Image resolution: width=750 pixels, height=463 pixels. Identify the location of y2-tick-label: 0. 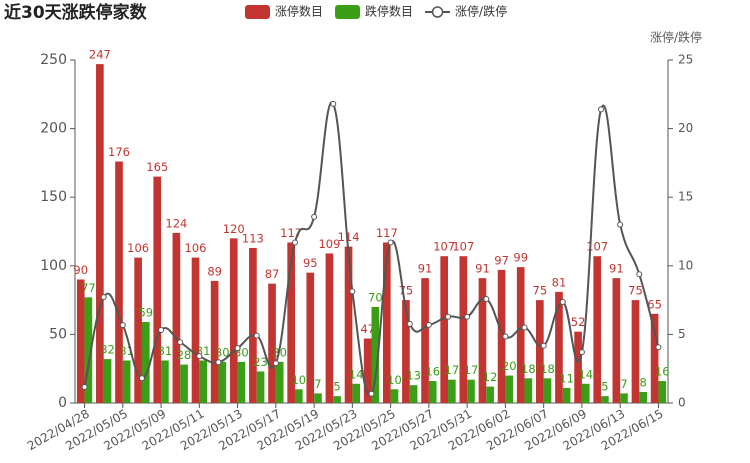
(682, 403).